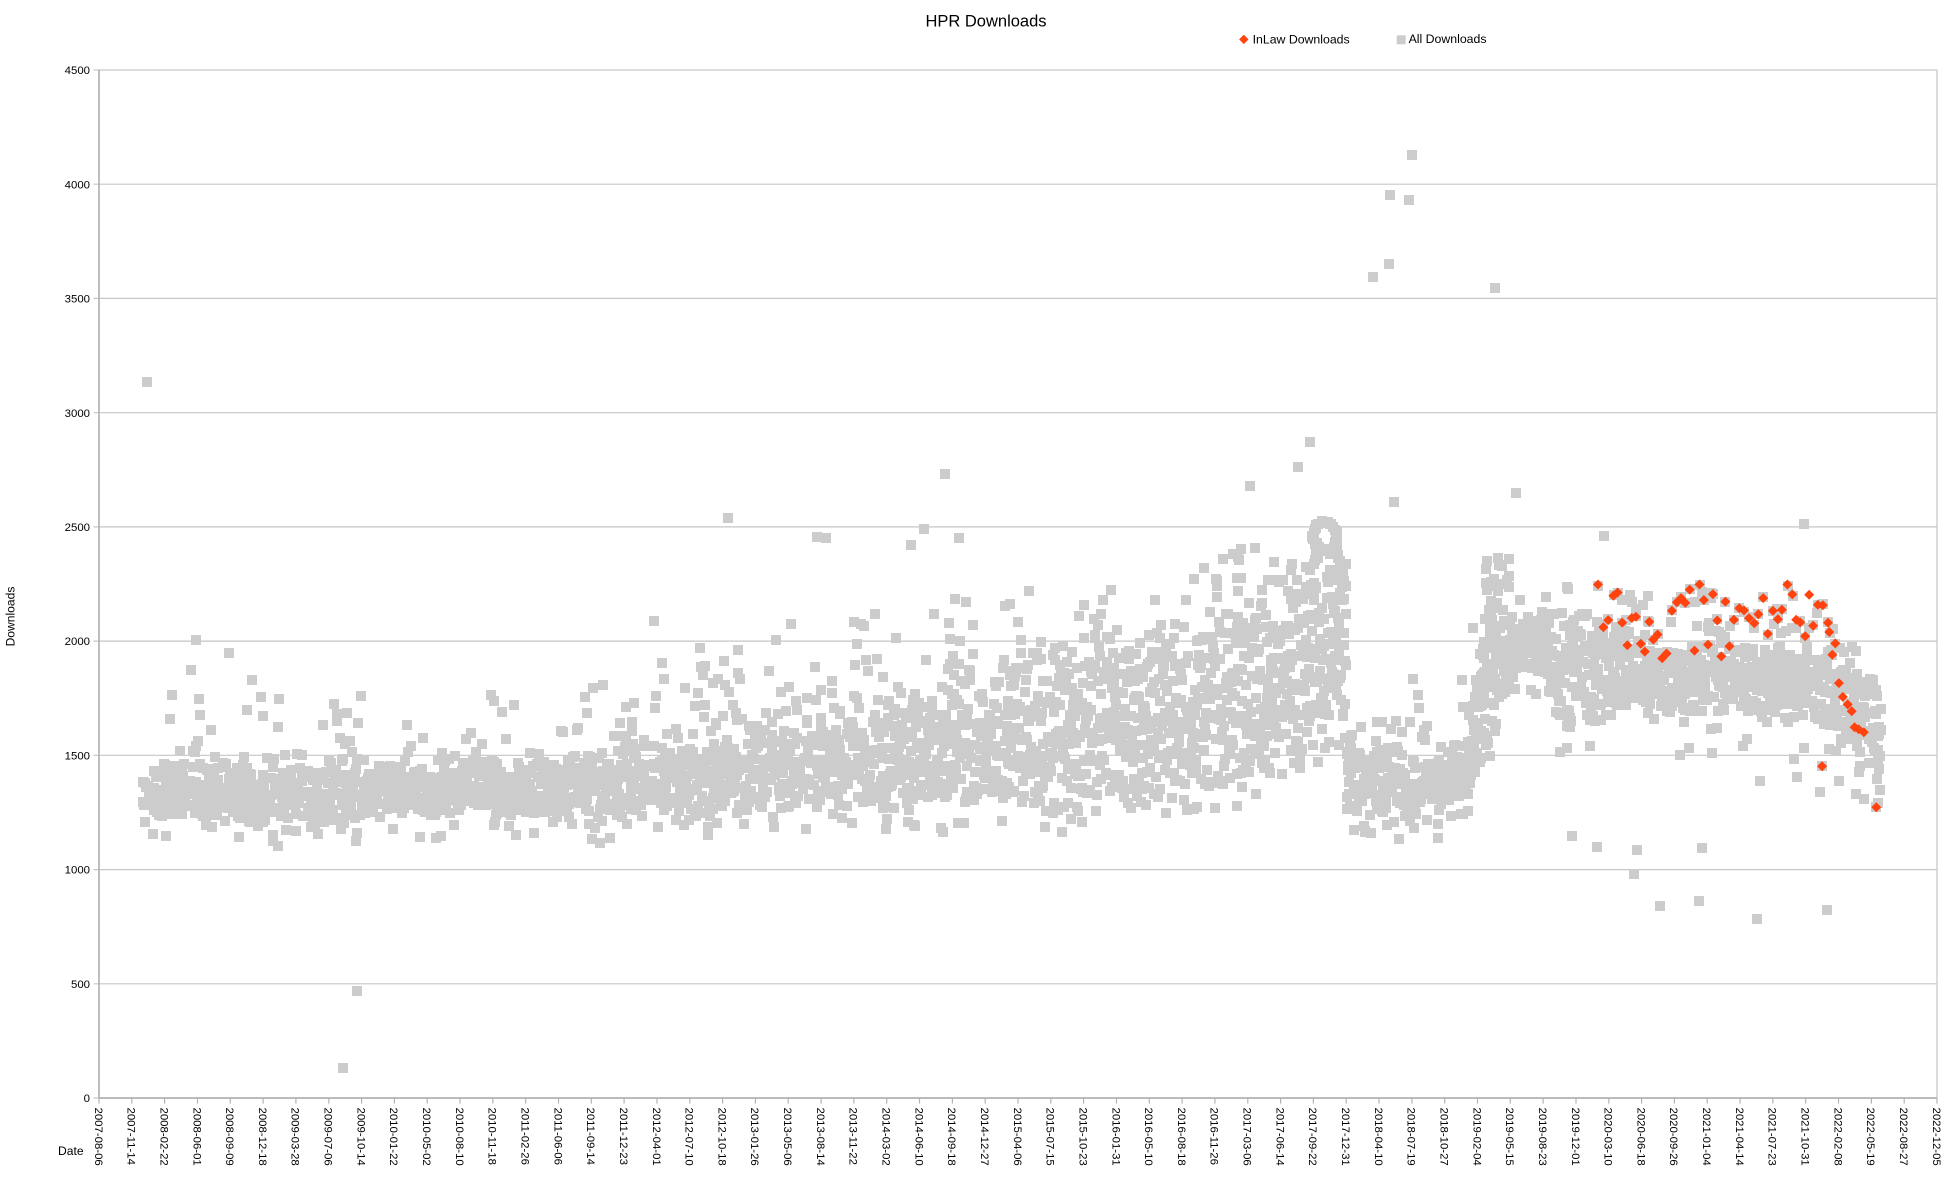 The width and height of the screenshot is (1954, 1186). I want to click on svg-text: 2022-05-19, so click(1870, 1137).